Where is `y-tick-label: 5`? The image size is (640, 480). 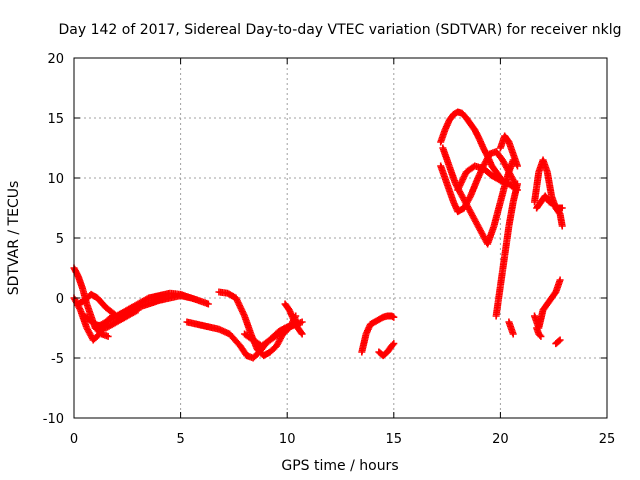 y-tick-label: 5 is located at coordinates (60, 239).